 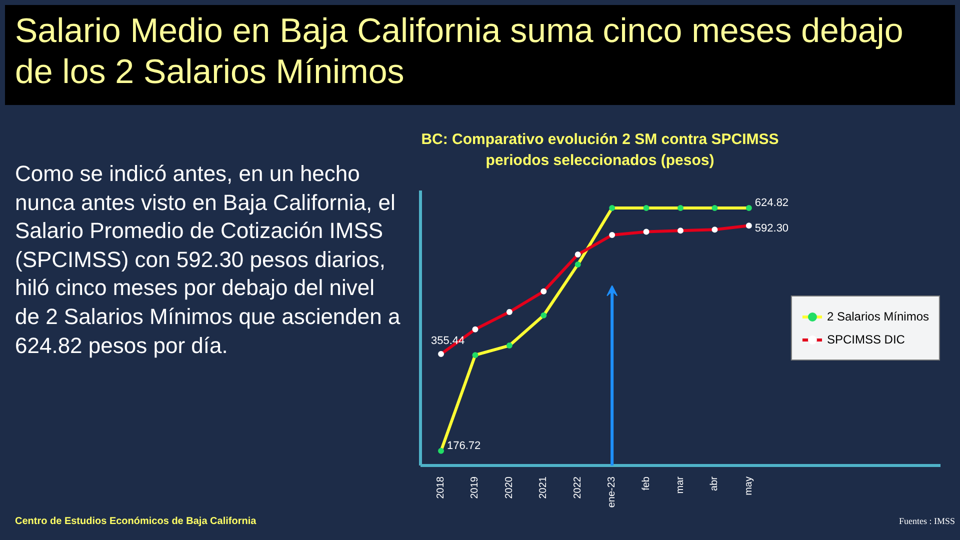 What do you see at coordinates (509, 487) in the screenshot?
I see `x-tick-label: 2020` at bounding box center [509, 487].